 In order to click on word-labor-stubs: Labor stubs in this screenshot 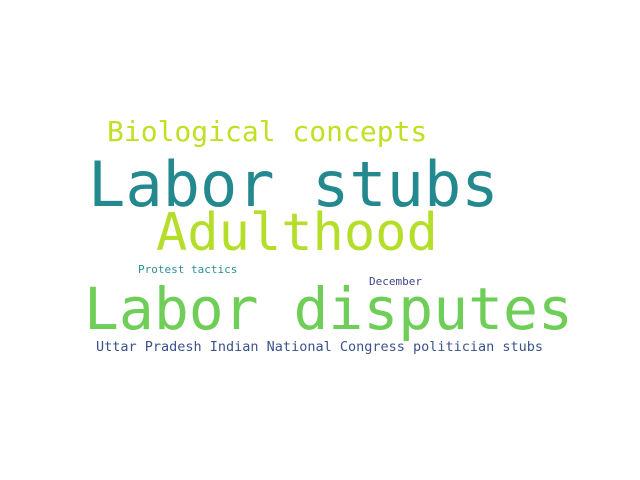, I will do `click(293, 184)`.